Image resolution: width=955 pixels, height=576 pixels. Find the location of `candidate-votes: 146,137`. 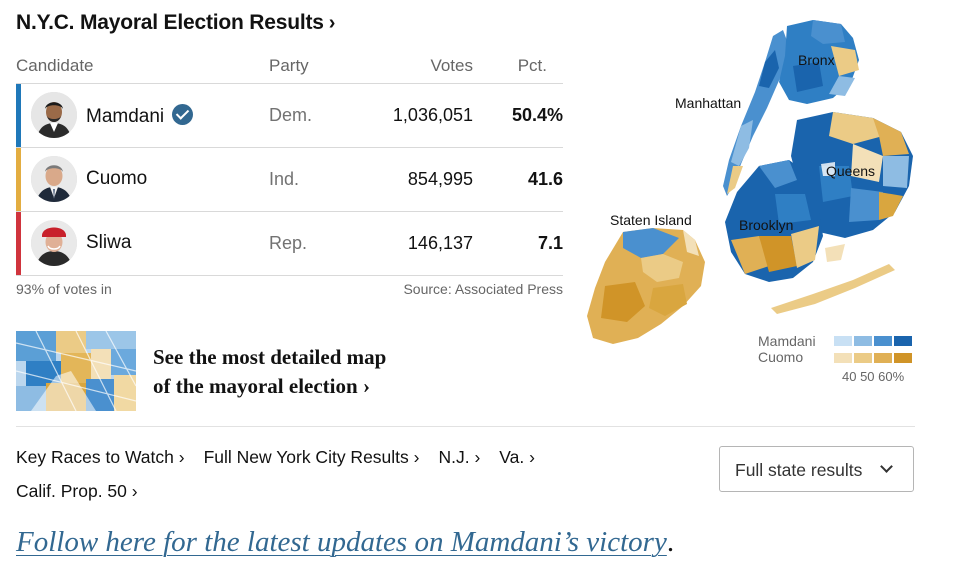

candidate-votes: 146,137 is located at coordinates (440, 243).